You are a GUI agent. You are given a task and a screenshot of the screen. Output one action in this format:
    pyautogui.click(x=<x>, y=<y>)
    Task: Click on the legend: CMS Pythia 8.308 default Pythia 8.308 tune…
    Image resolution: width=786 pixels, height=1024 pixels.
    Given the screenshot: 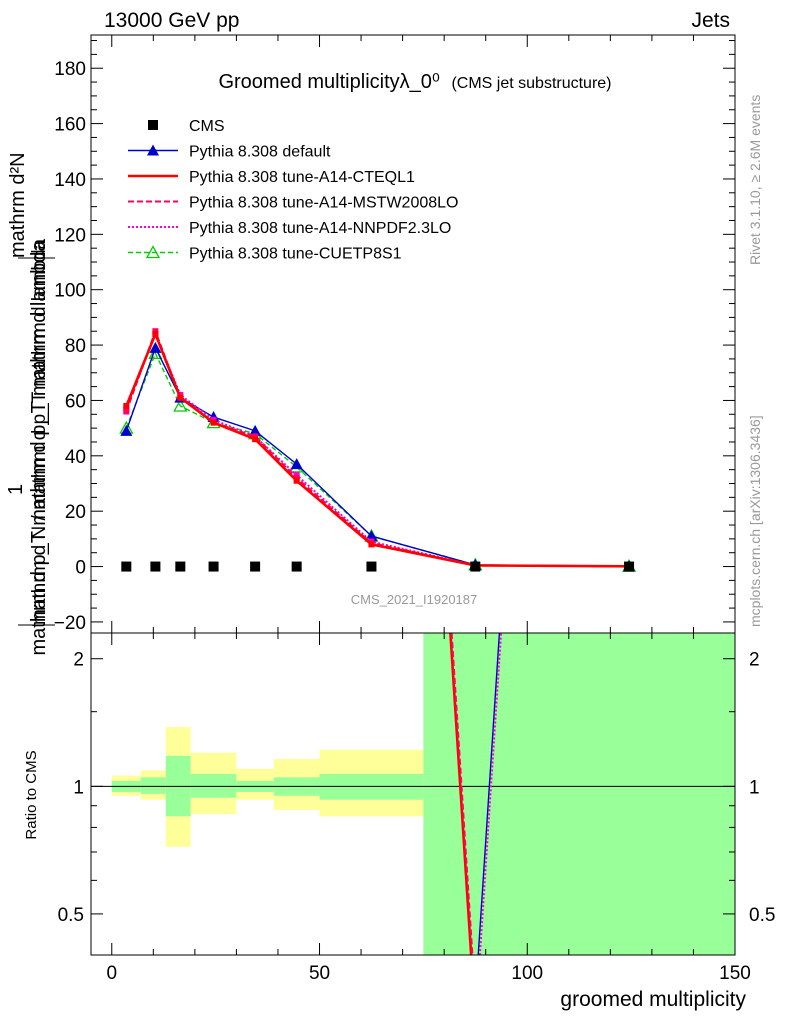 What is the action you would take?
    pyautogui.click(x=293, y=190)
    